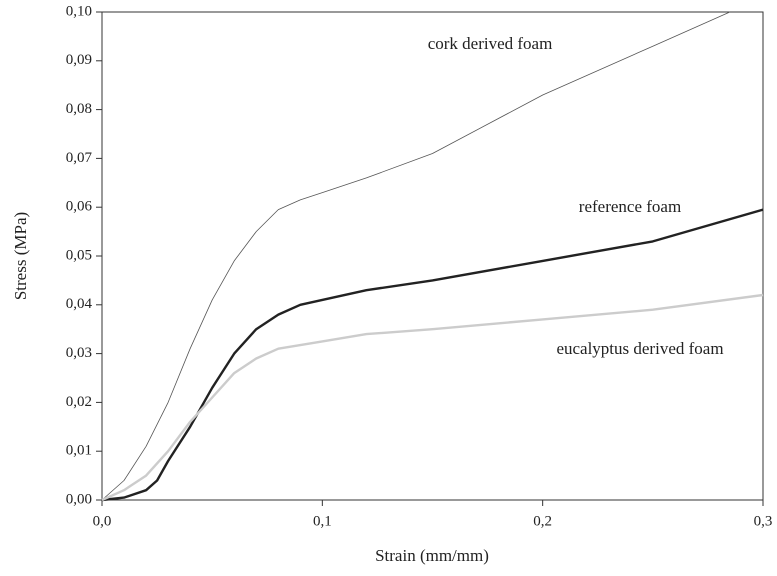 This screenshot has width=777, height=576. I want to click on y-tick-label: 0,01, so click(79, 451).